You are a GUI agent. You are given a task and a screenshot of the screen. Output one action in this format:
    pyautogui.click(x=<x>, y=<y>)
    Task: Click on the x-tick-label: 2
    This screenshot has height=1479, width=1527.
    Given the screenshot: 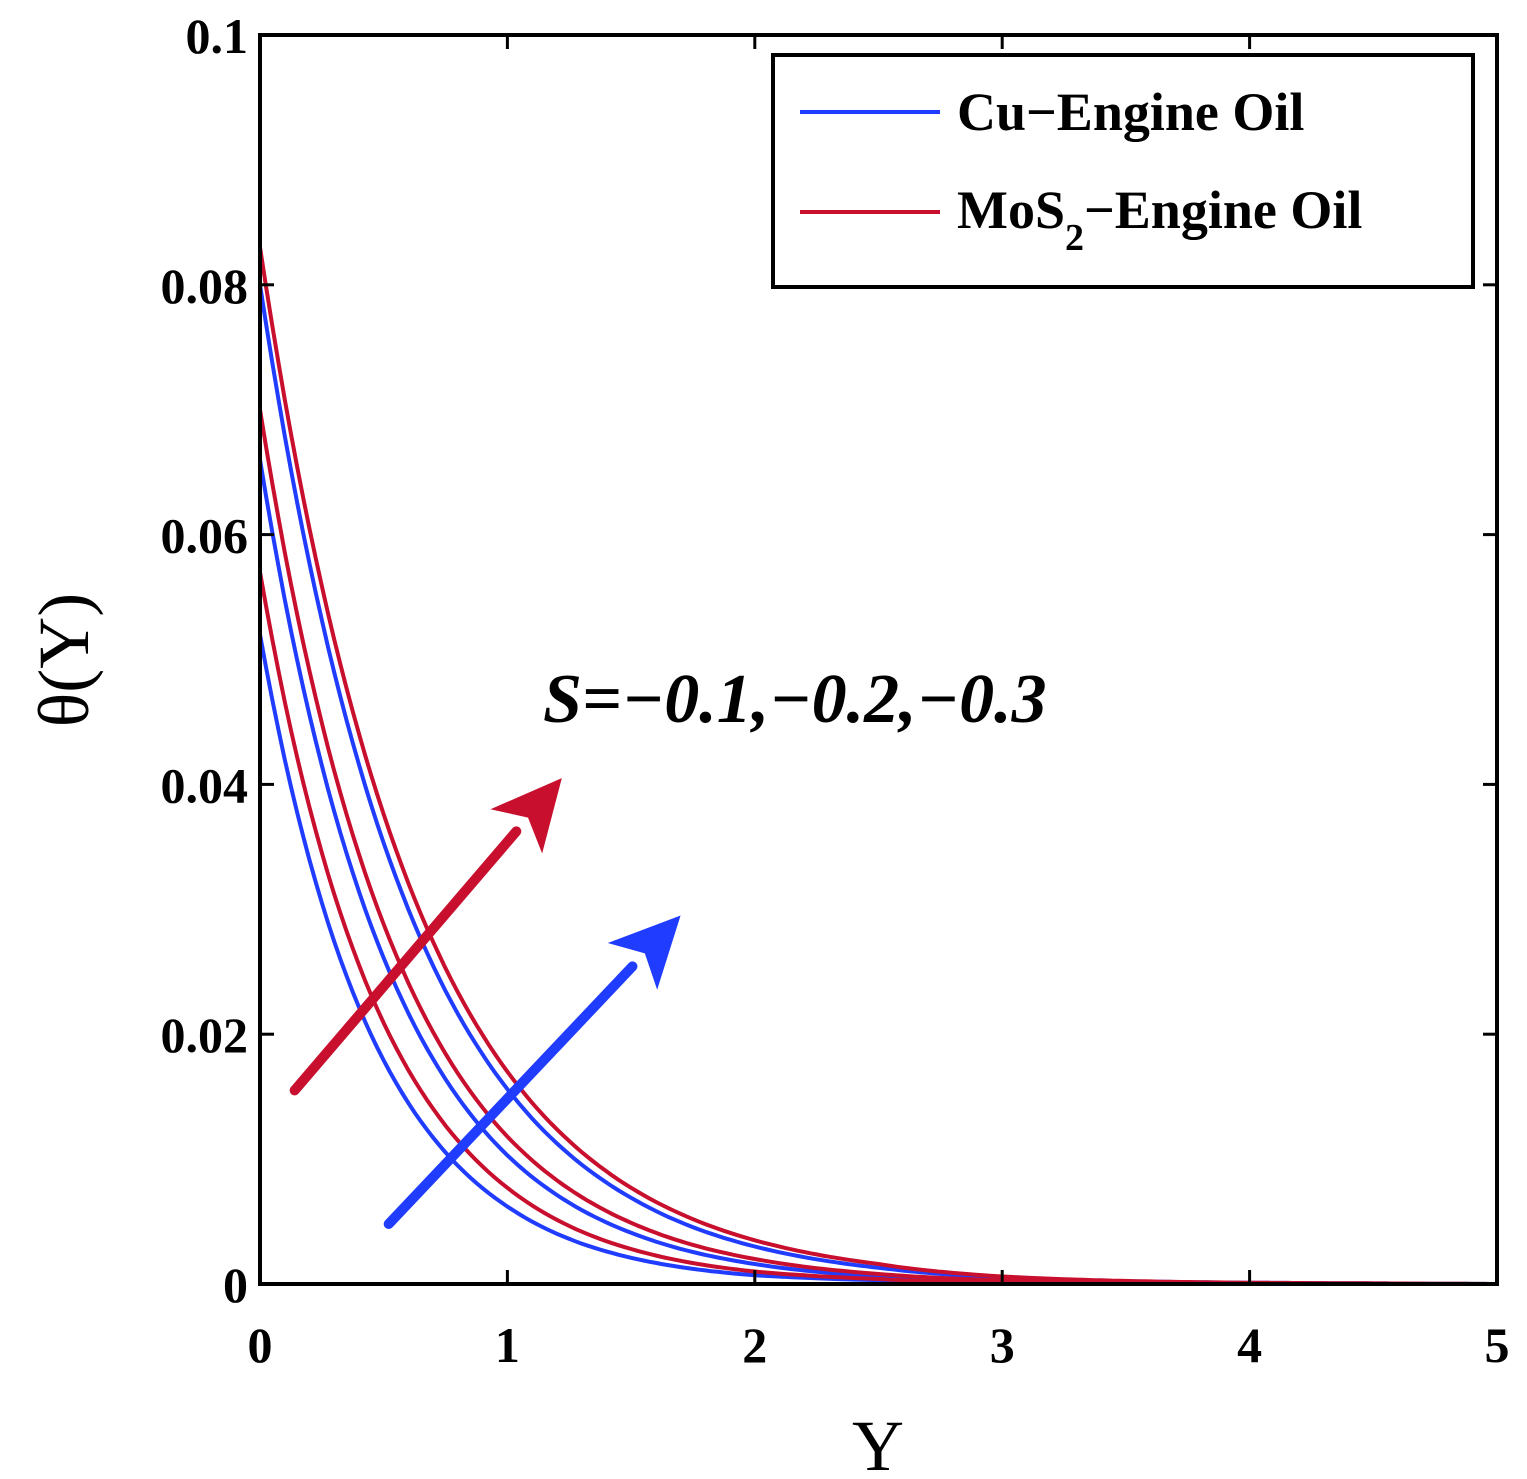 What is the action you would take?
    pyautogui.click(x=754, y=1345)
    